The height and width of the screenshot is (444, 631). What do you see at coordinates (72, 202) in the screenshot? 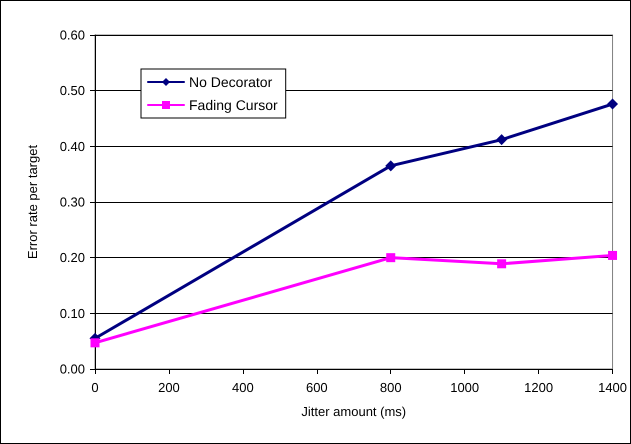
I see `y-tick-label: 0.30` at bounding box center [72, 202].